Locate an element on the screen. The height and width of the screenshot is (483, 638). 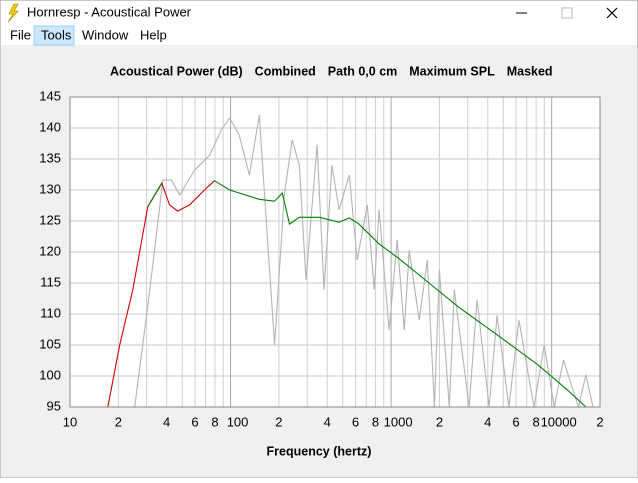
x-tick-label: 1000 is located at coordinates (398, 421).